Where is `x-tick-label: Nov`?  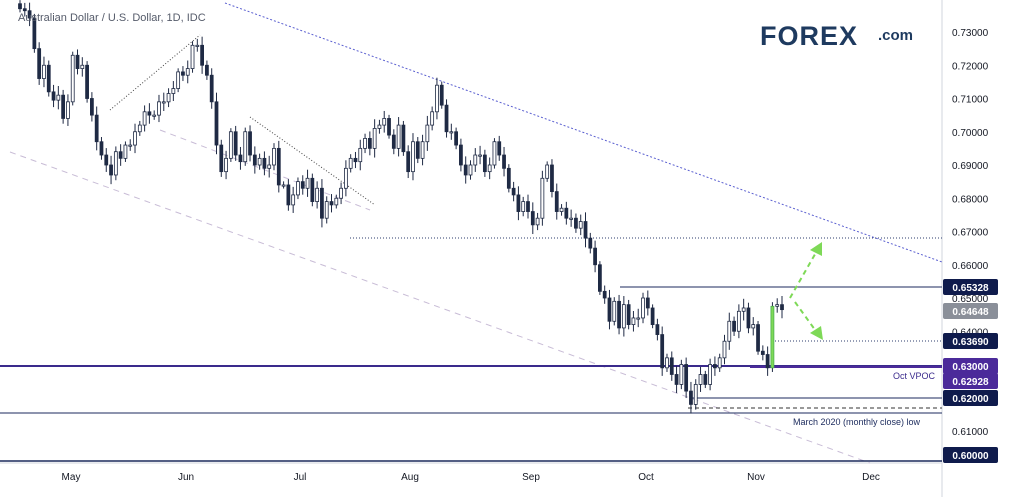
x-tick-label: Nov is located at coordinates (756, 477).